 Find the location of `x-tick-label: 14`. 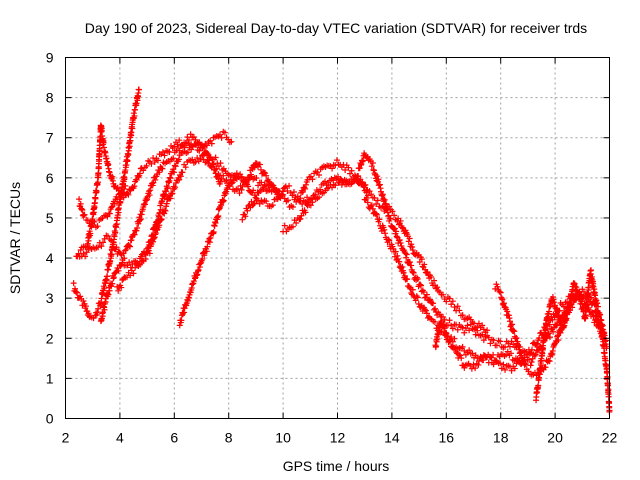

x-tick-label: 14 is located at coordinates (392, 438).